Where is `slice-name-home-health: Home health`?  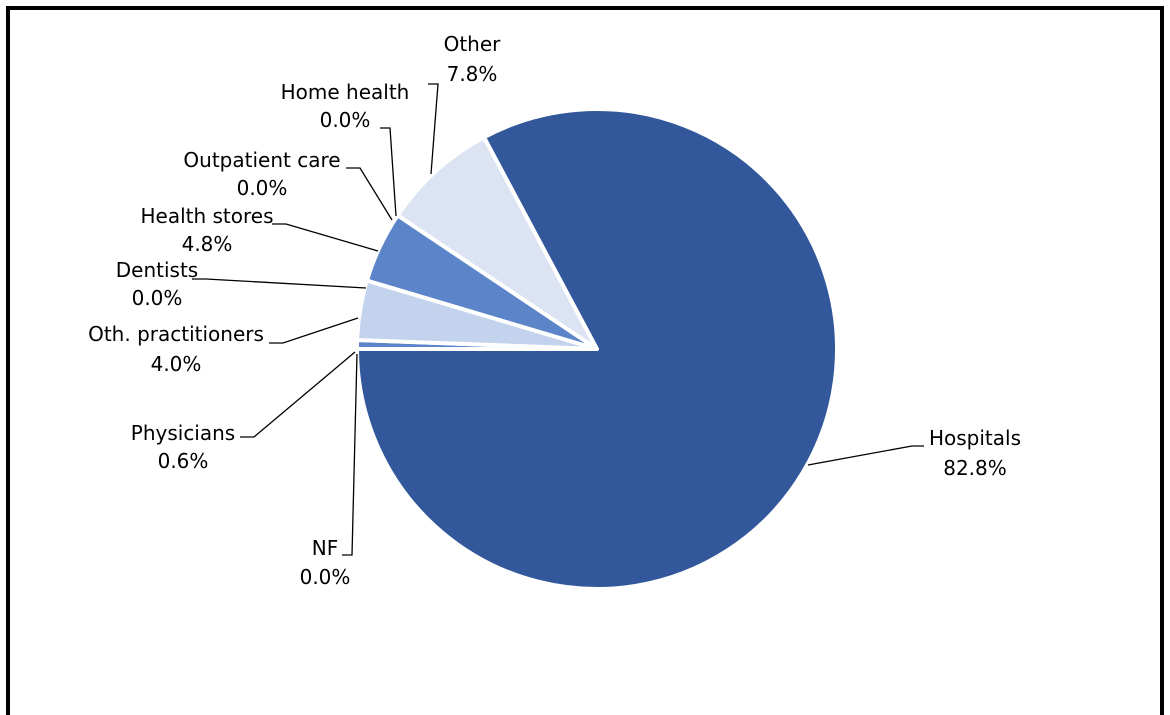
slice-name-home-health: Home health is located at coordinates (345, 92).